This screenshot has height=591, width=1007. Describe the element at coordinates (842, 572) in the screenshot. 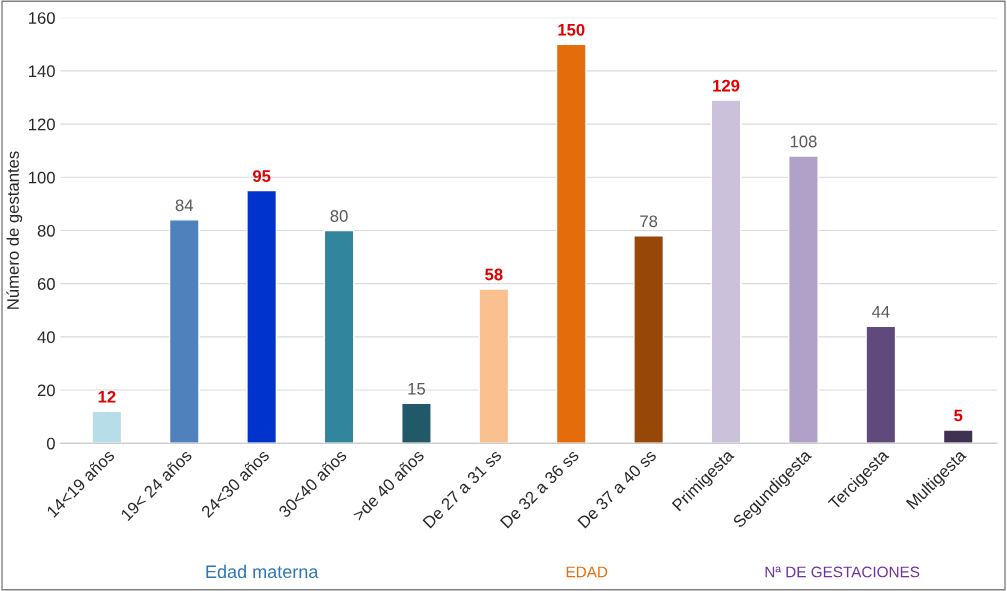

I see `text: Nª DE GESTACIONES` at that location.